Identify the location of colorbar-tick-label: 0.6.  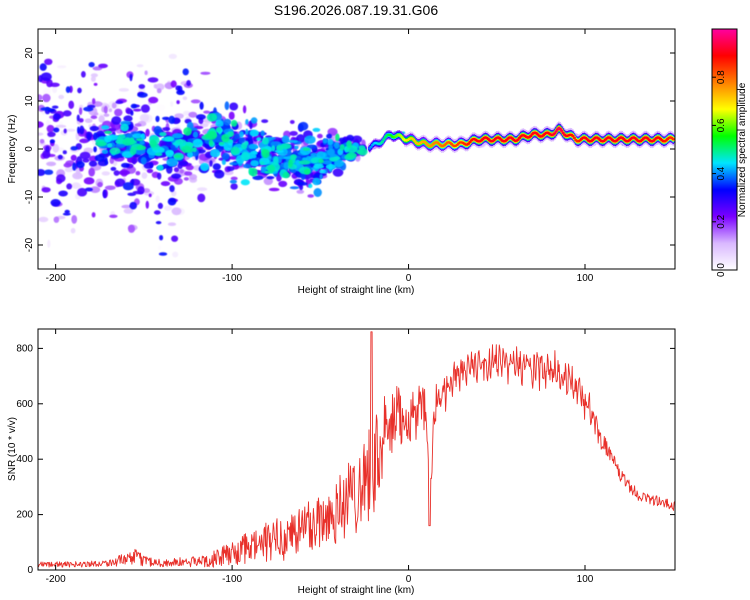
(721, 125).